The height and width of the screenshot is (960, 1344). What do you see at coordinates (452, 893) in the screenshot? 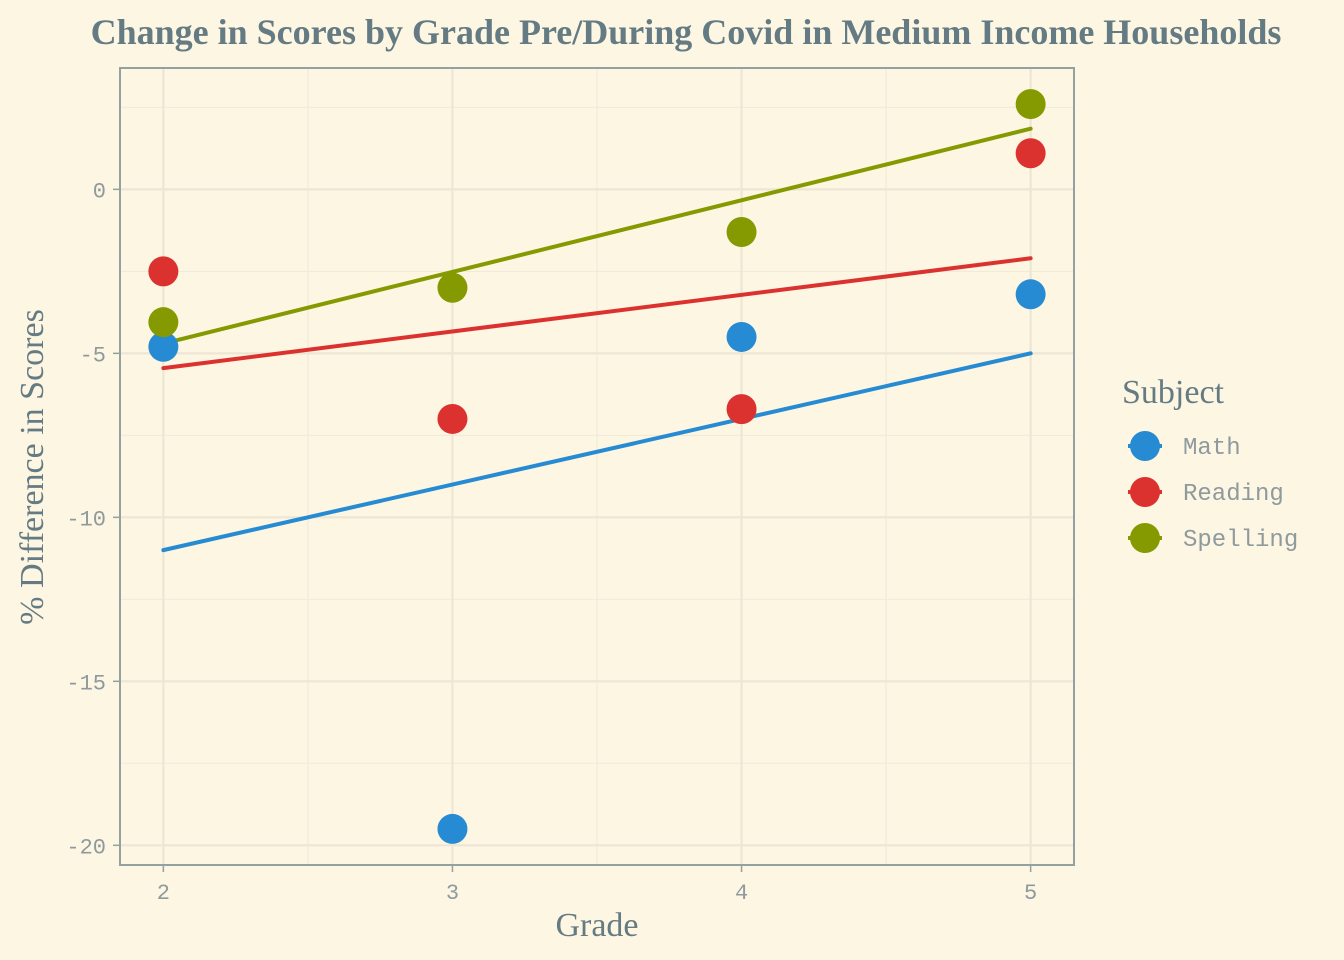
I see `x-tick-label: 3` at bounding box center [452, 893].